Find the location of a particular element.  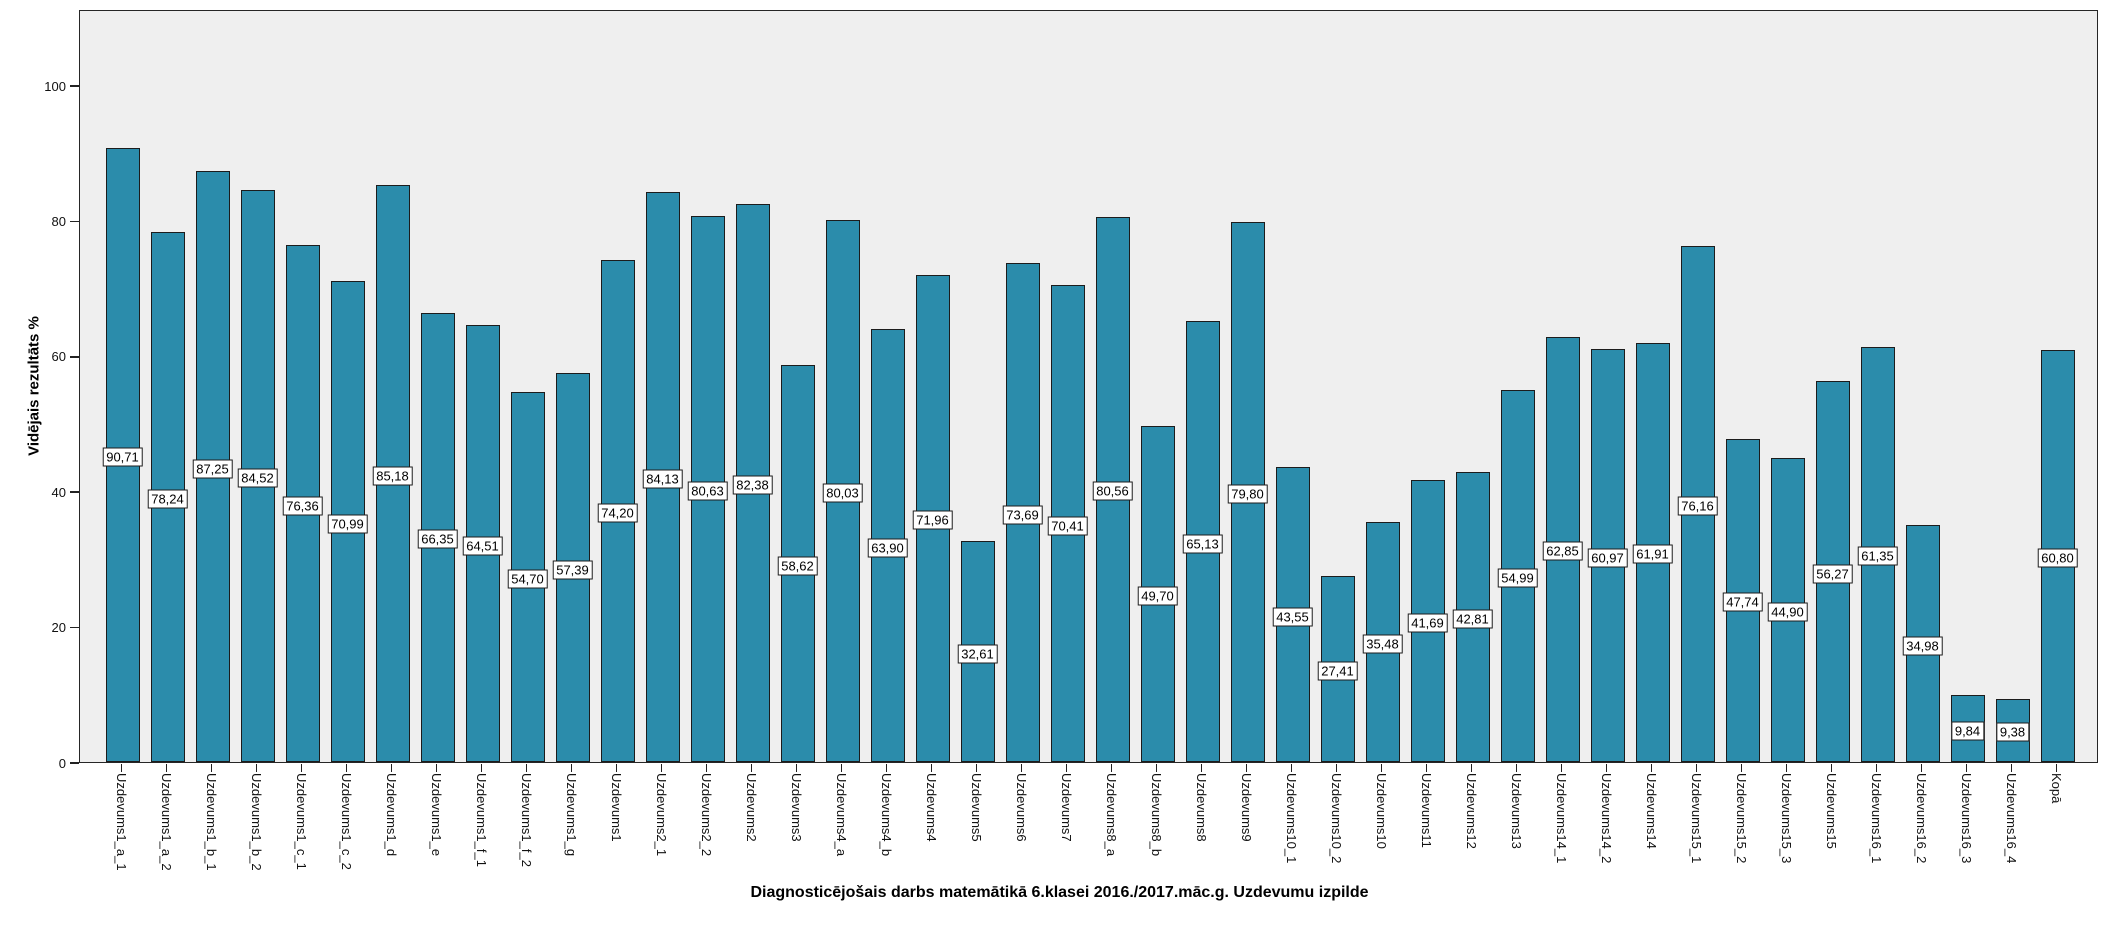

value-label: 43,55 is located at coordinates (1292, 617).